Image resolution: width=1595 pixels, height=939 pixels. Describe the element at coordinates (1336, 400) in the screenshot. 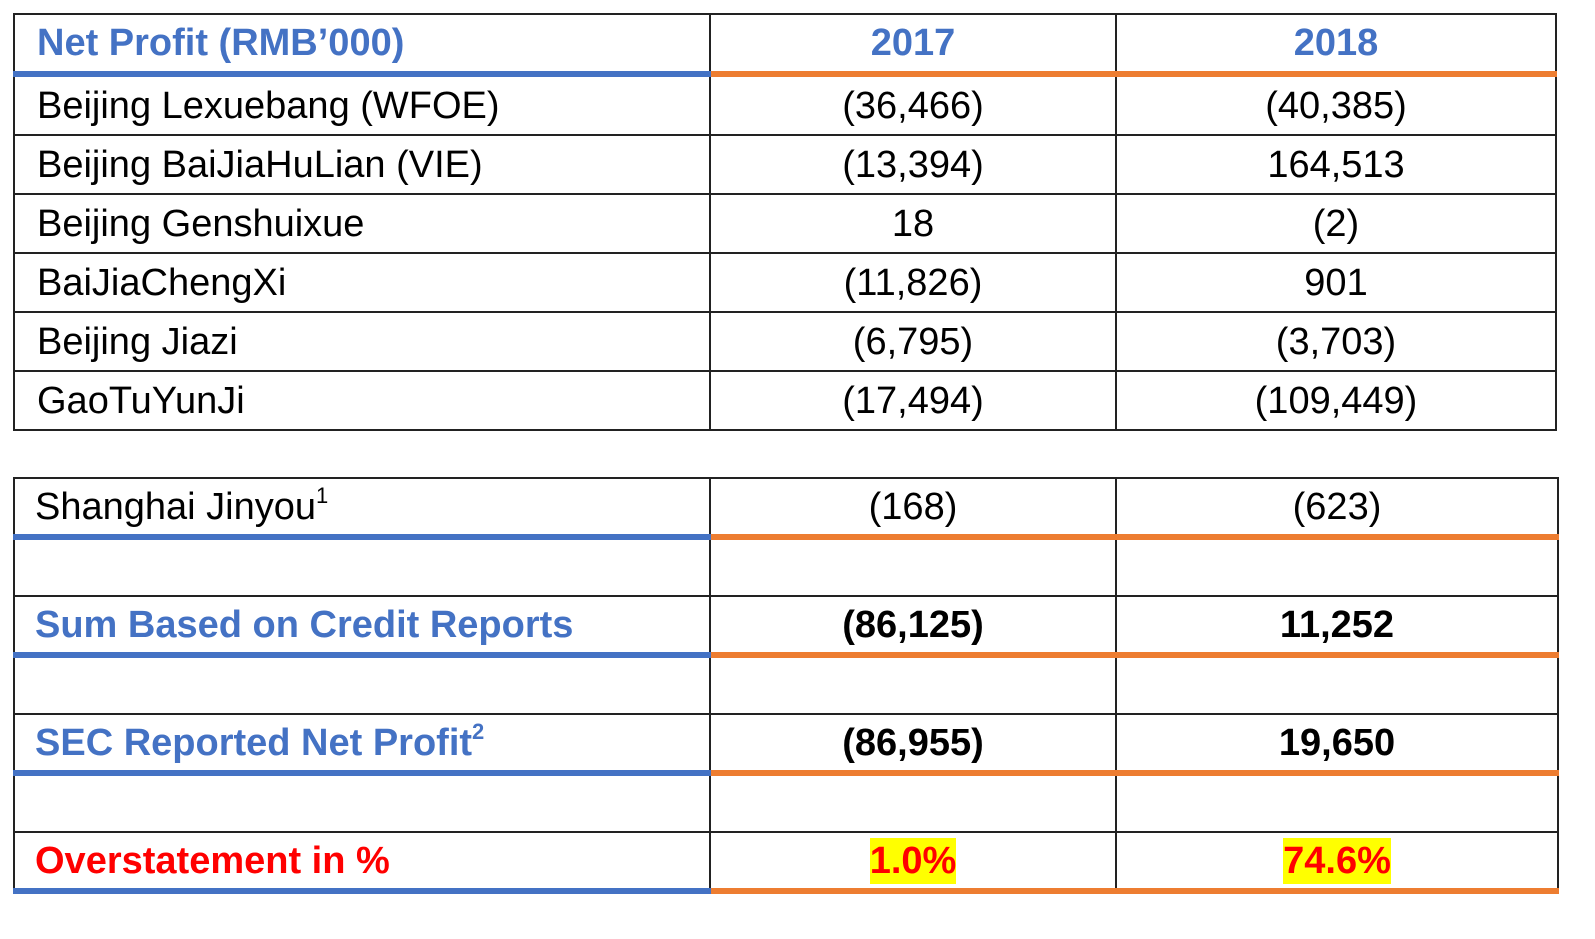

I see `value-2018: (109,449)` at that location.